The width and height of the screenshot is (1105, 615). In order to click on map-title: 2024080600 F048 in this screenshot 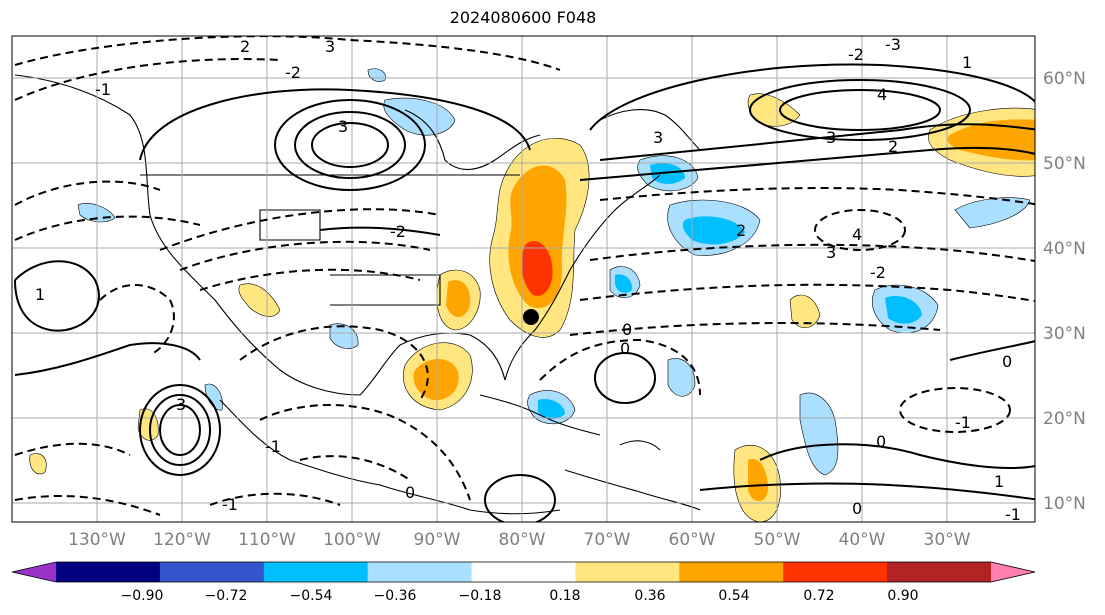, I will do `click(523, 17)`.